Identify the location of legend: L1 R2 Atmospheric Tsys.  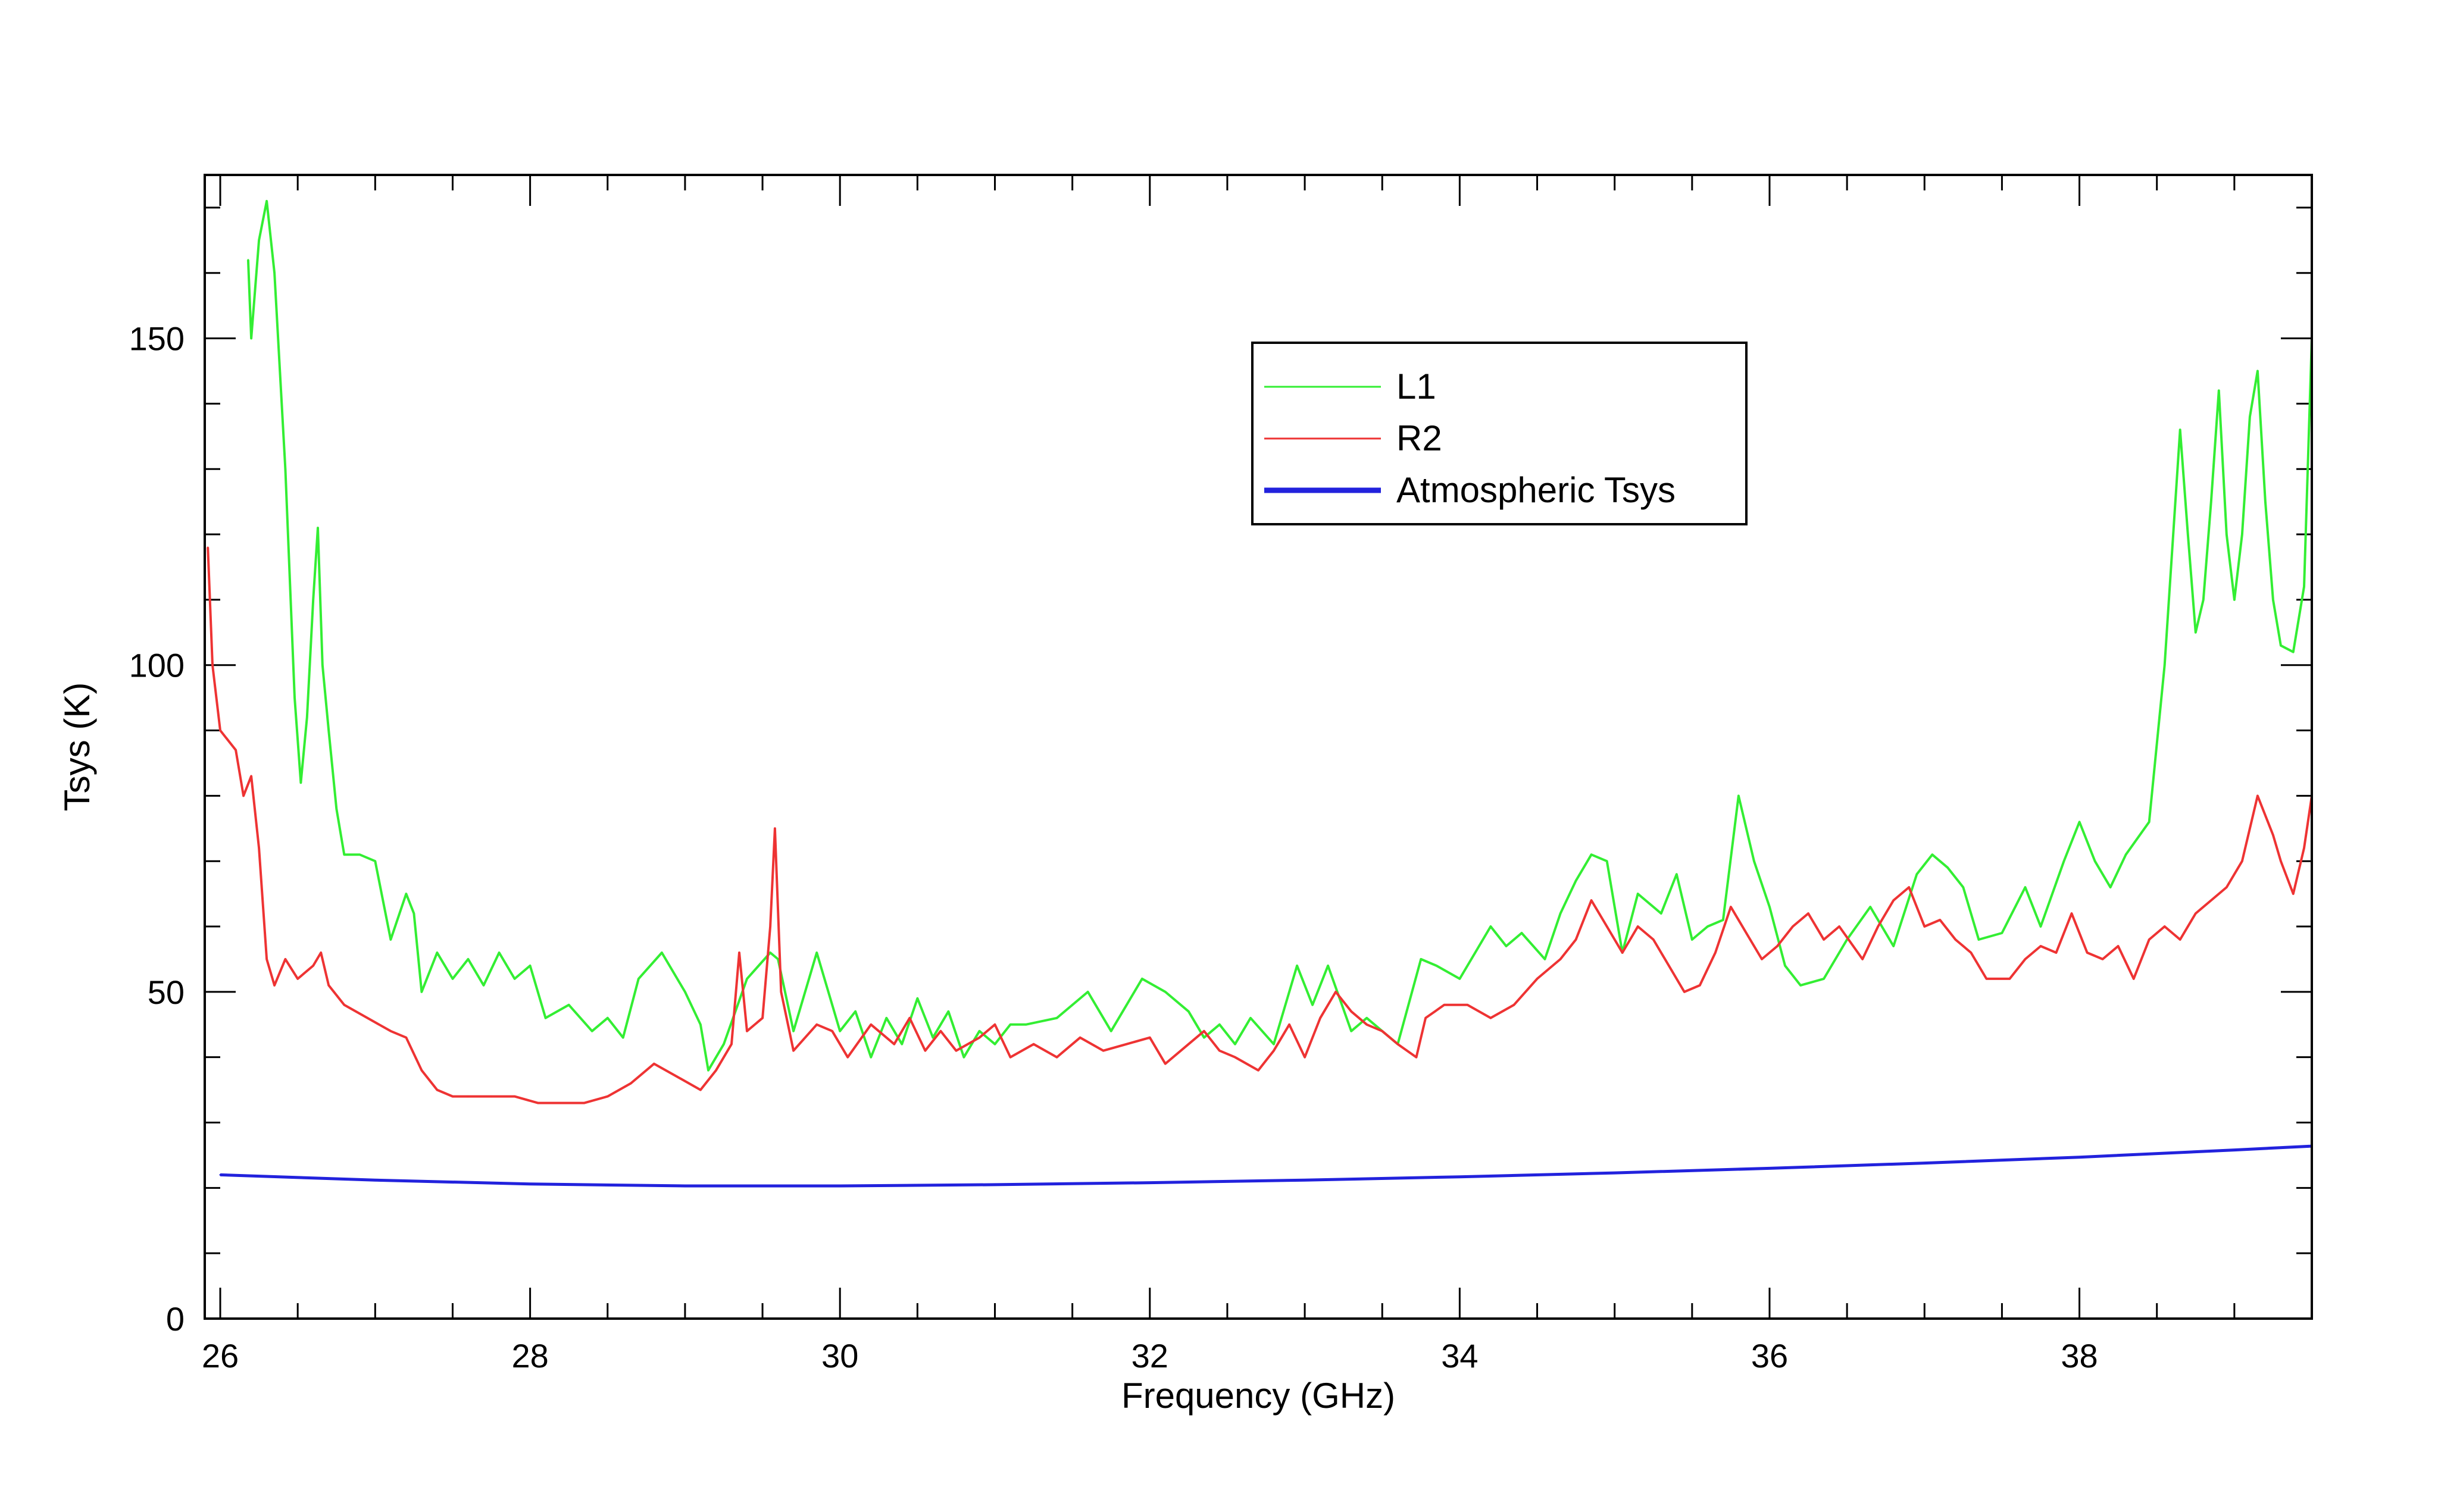
(1499, 434).